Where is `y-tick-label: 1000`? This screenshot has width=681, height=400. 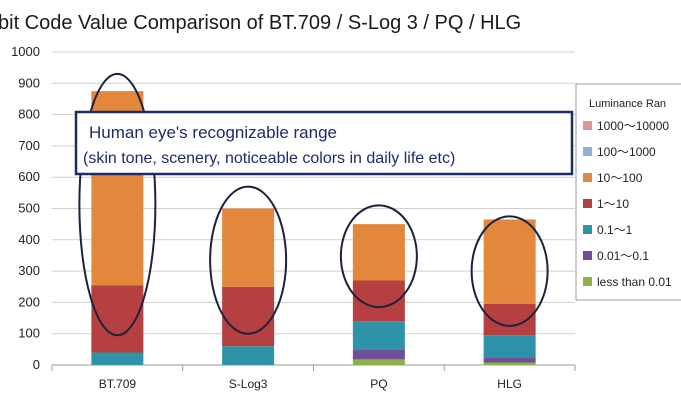 y-tick-label: 1000 is located at coordinates (25, 51).